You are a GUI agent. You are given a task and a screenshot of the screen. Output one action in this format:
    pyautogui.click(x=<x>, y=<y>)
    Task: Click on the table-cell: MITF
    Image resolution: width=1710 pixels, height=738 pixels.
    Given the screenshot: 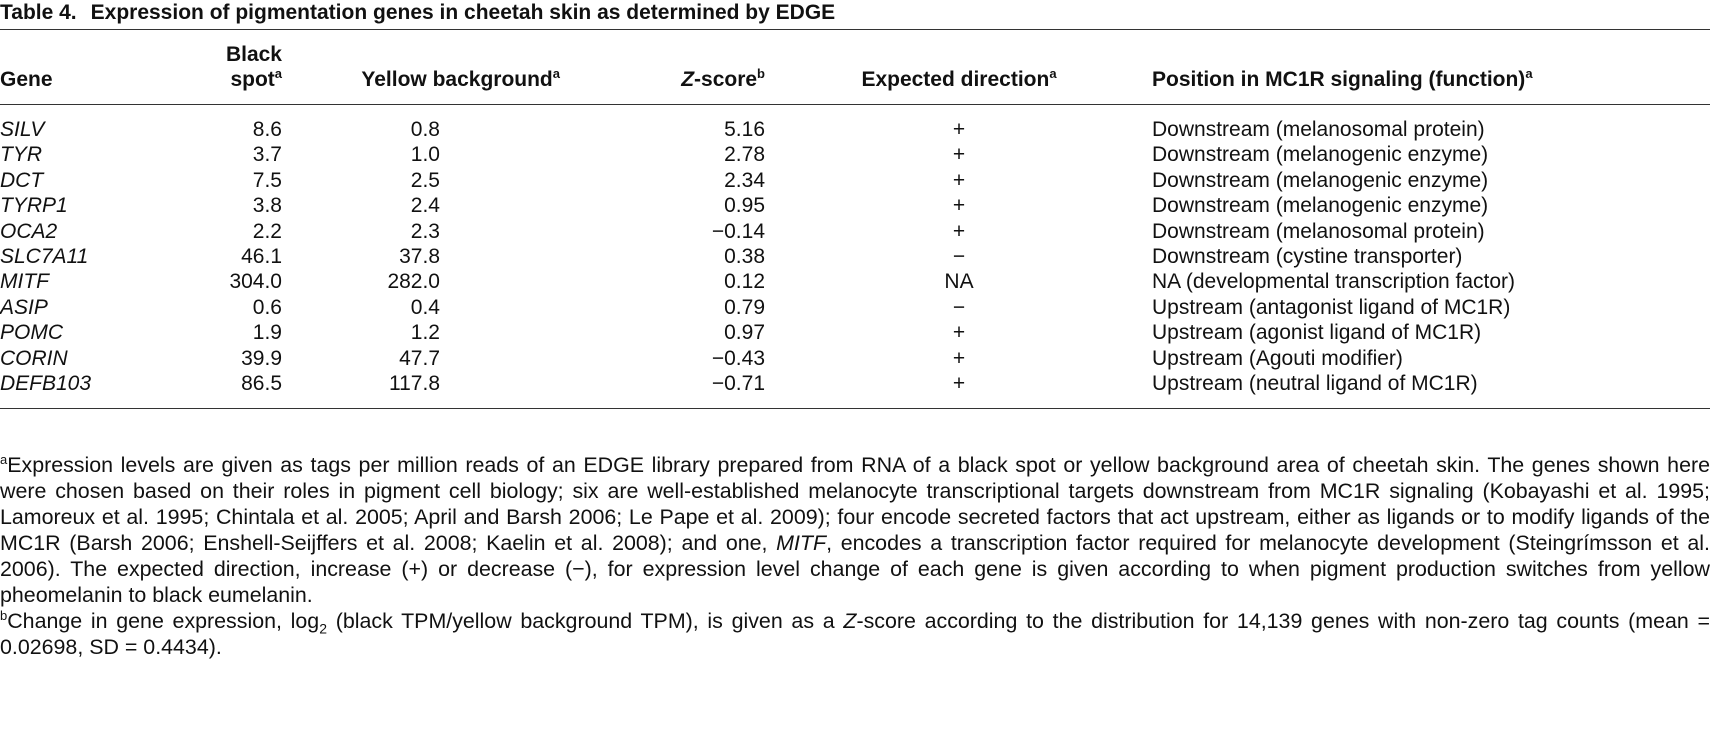 What is the action you would take?
    pyautogui.click(x=24, y=282)
    